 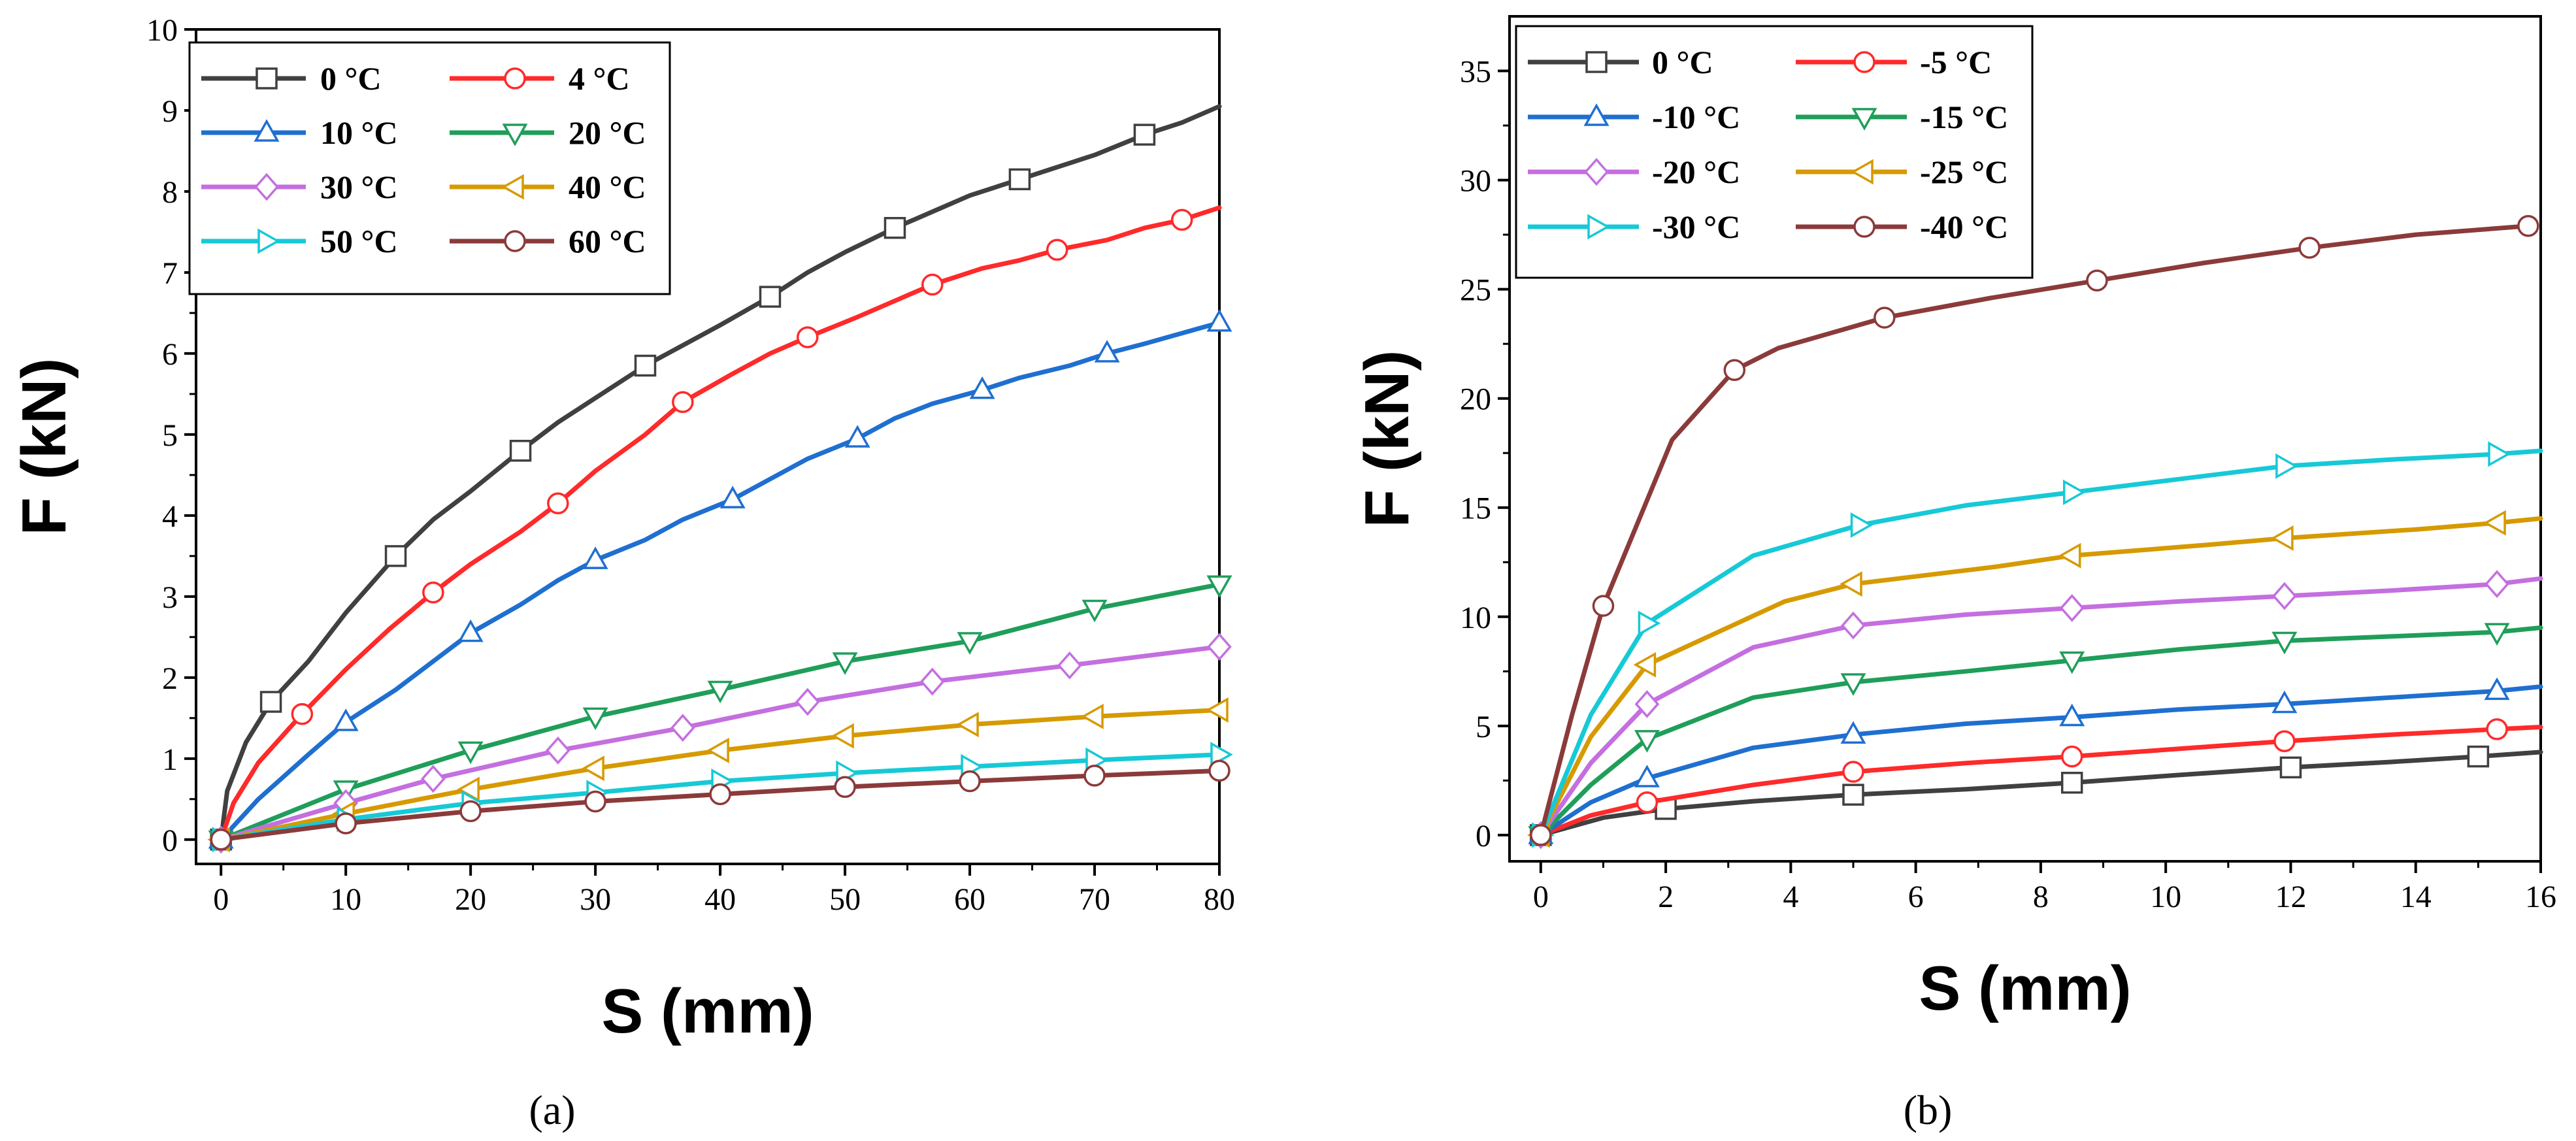 What do you see at coordinates (1634, 117) in the screenshot?
I see `legend-item-minus10c: -10 °C` at bounding box center [1634, 117].